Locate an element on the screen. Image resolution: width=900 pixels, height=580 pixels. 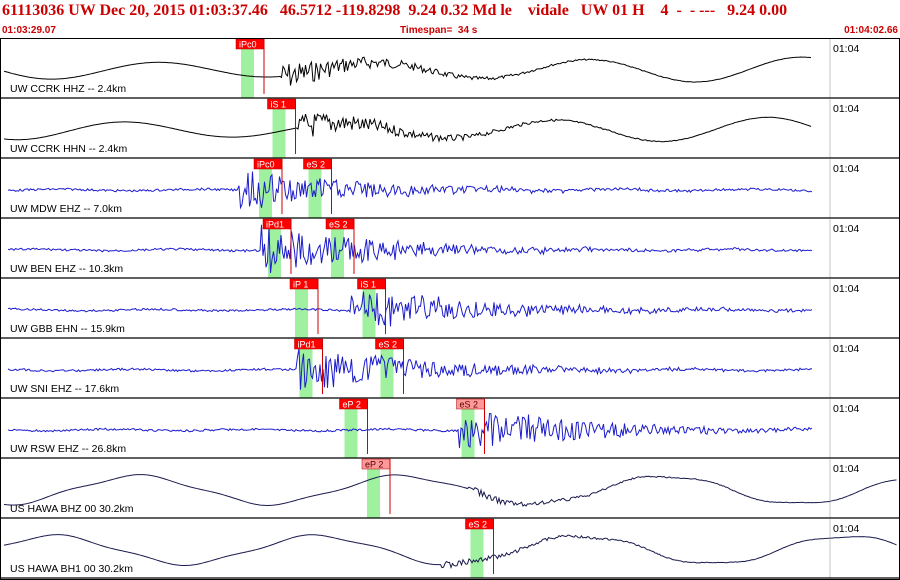
trace-panel: eP 2 eS 2 01:04 UW RSW EHZ -- 26.8km is located at coordinates (450, 428).